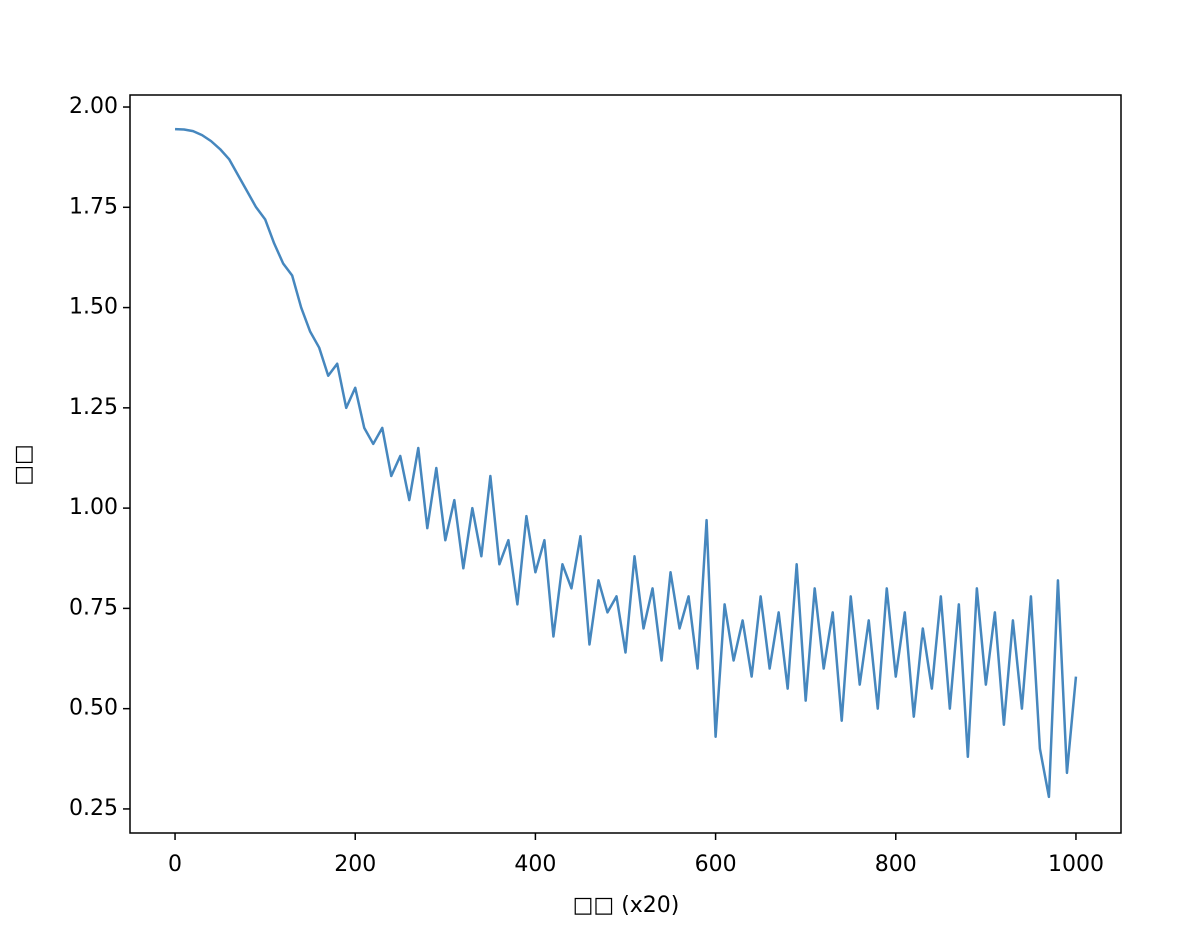  I want to click on y-tick-label: 0.25, so click(93, 808).